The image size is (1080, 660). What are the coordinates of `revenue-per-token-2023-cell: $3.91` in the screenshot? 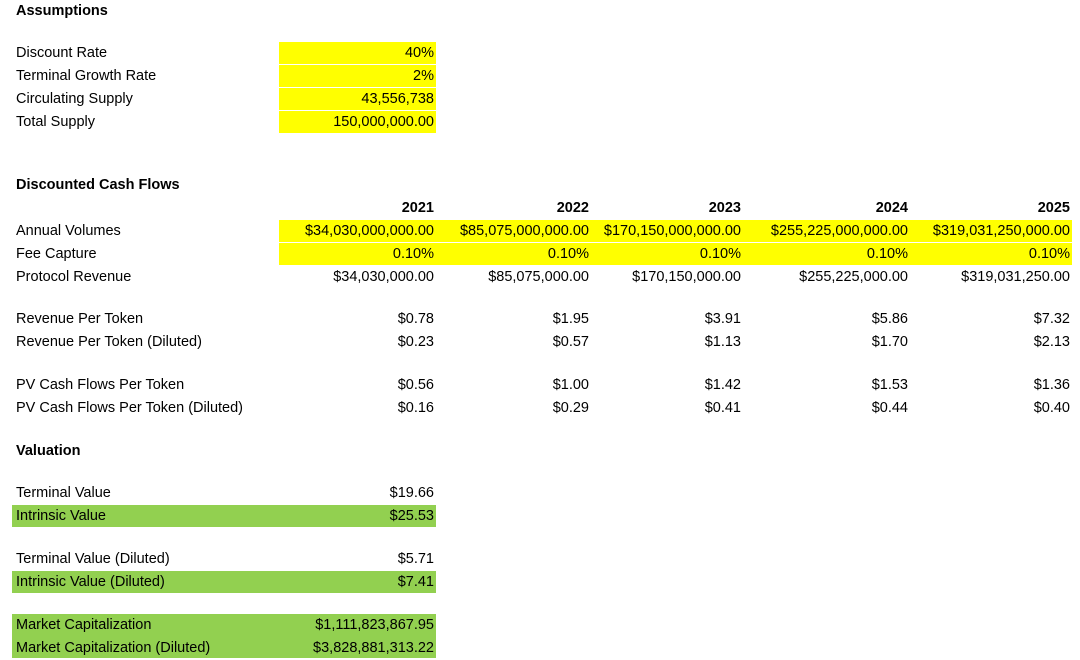 It's located at (722, 319).